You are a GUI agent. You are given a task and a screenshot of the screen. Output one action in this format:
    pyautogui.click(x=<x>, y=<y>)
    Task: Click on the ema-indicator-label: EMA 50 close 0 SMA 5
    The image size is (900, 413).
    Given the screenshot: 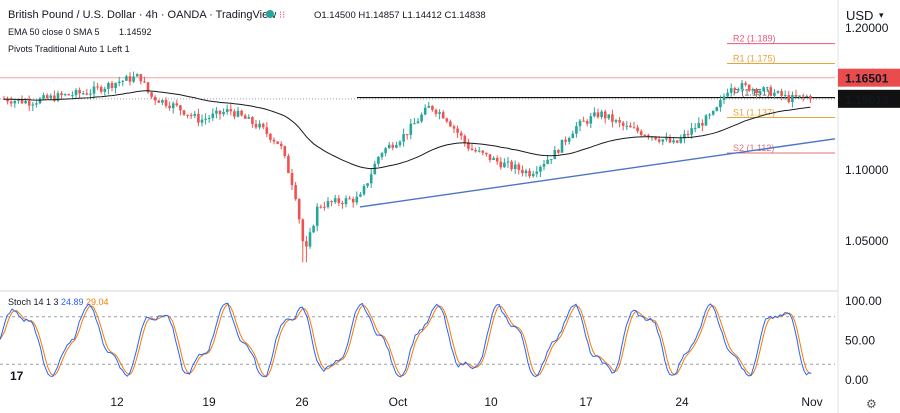 What is the action you would take?
    pyautogui.click(x=54, y=32)
    